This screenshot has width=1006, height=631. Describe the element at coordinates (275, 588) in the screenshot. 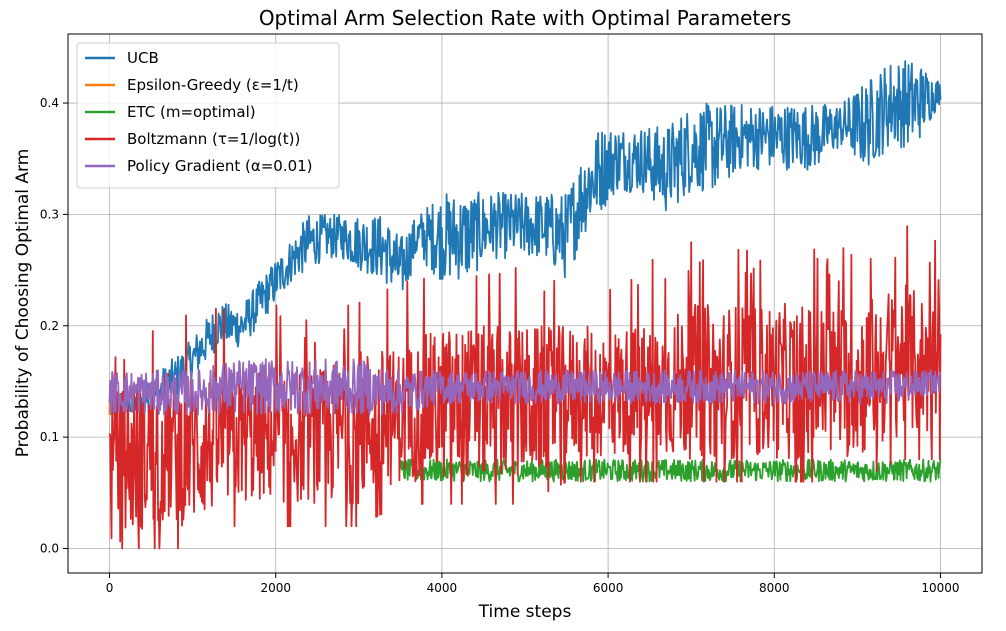

I see `x-tick-label-1: 2000` at that location.